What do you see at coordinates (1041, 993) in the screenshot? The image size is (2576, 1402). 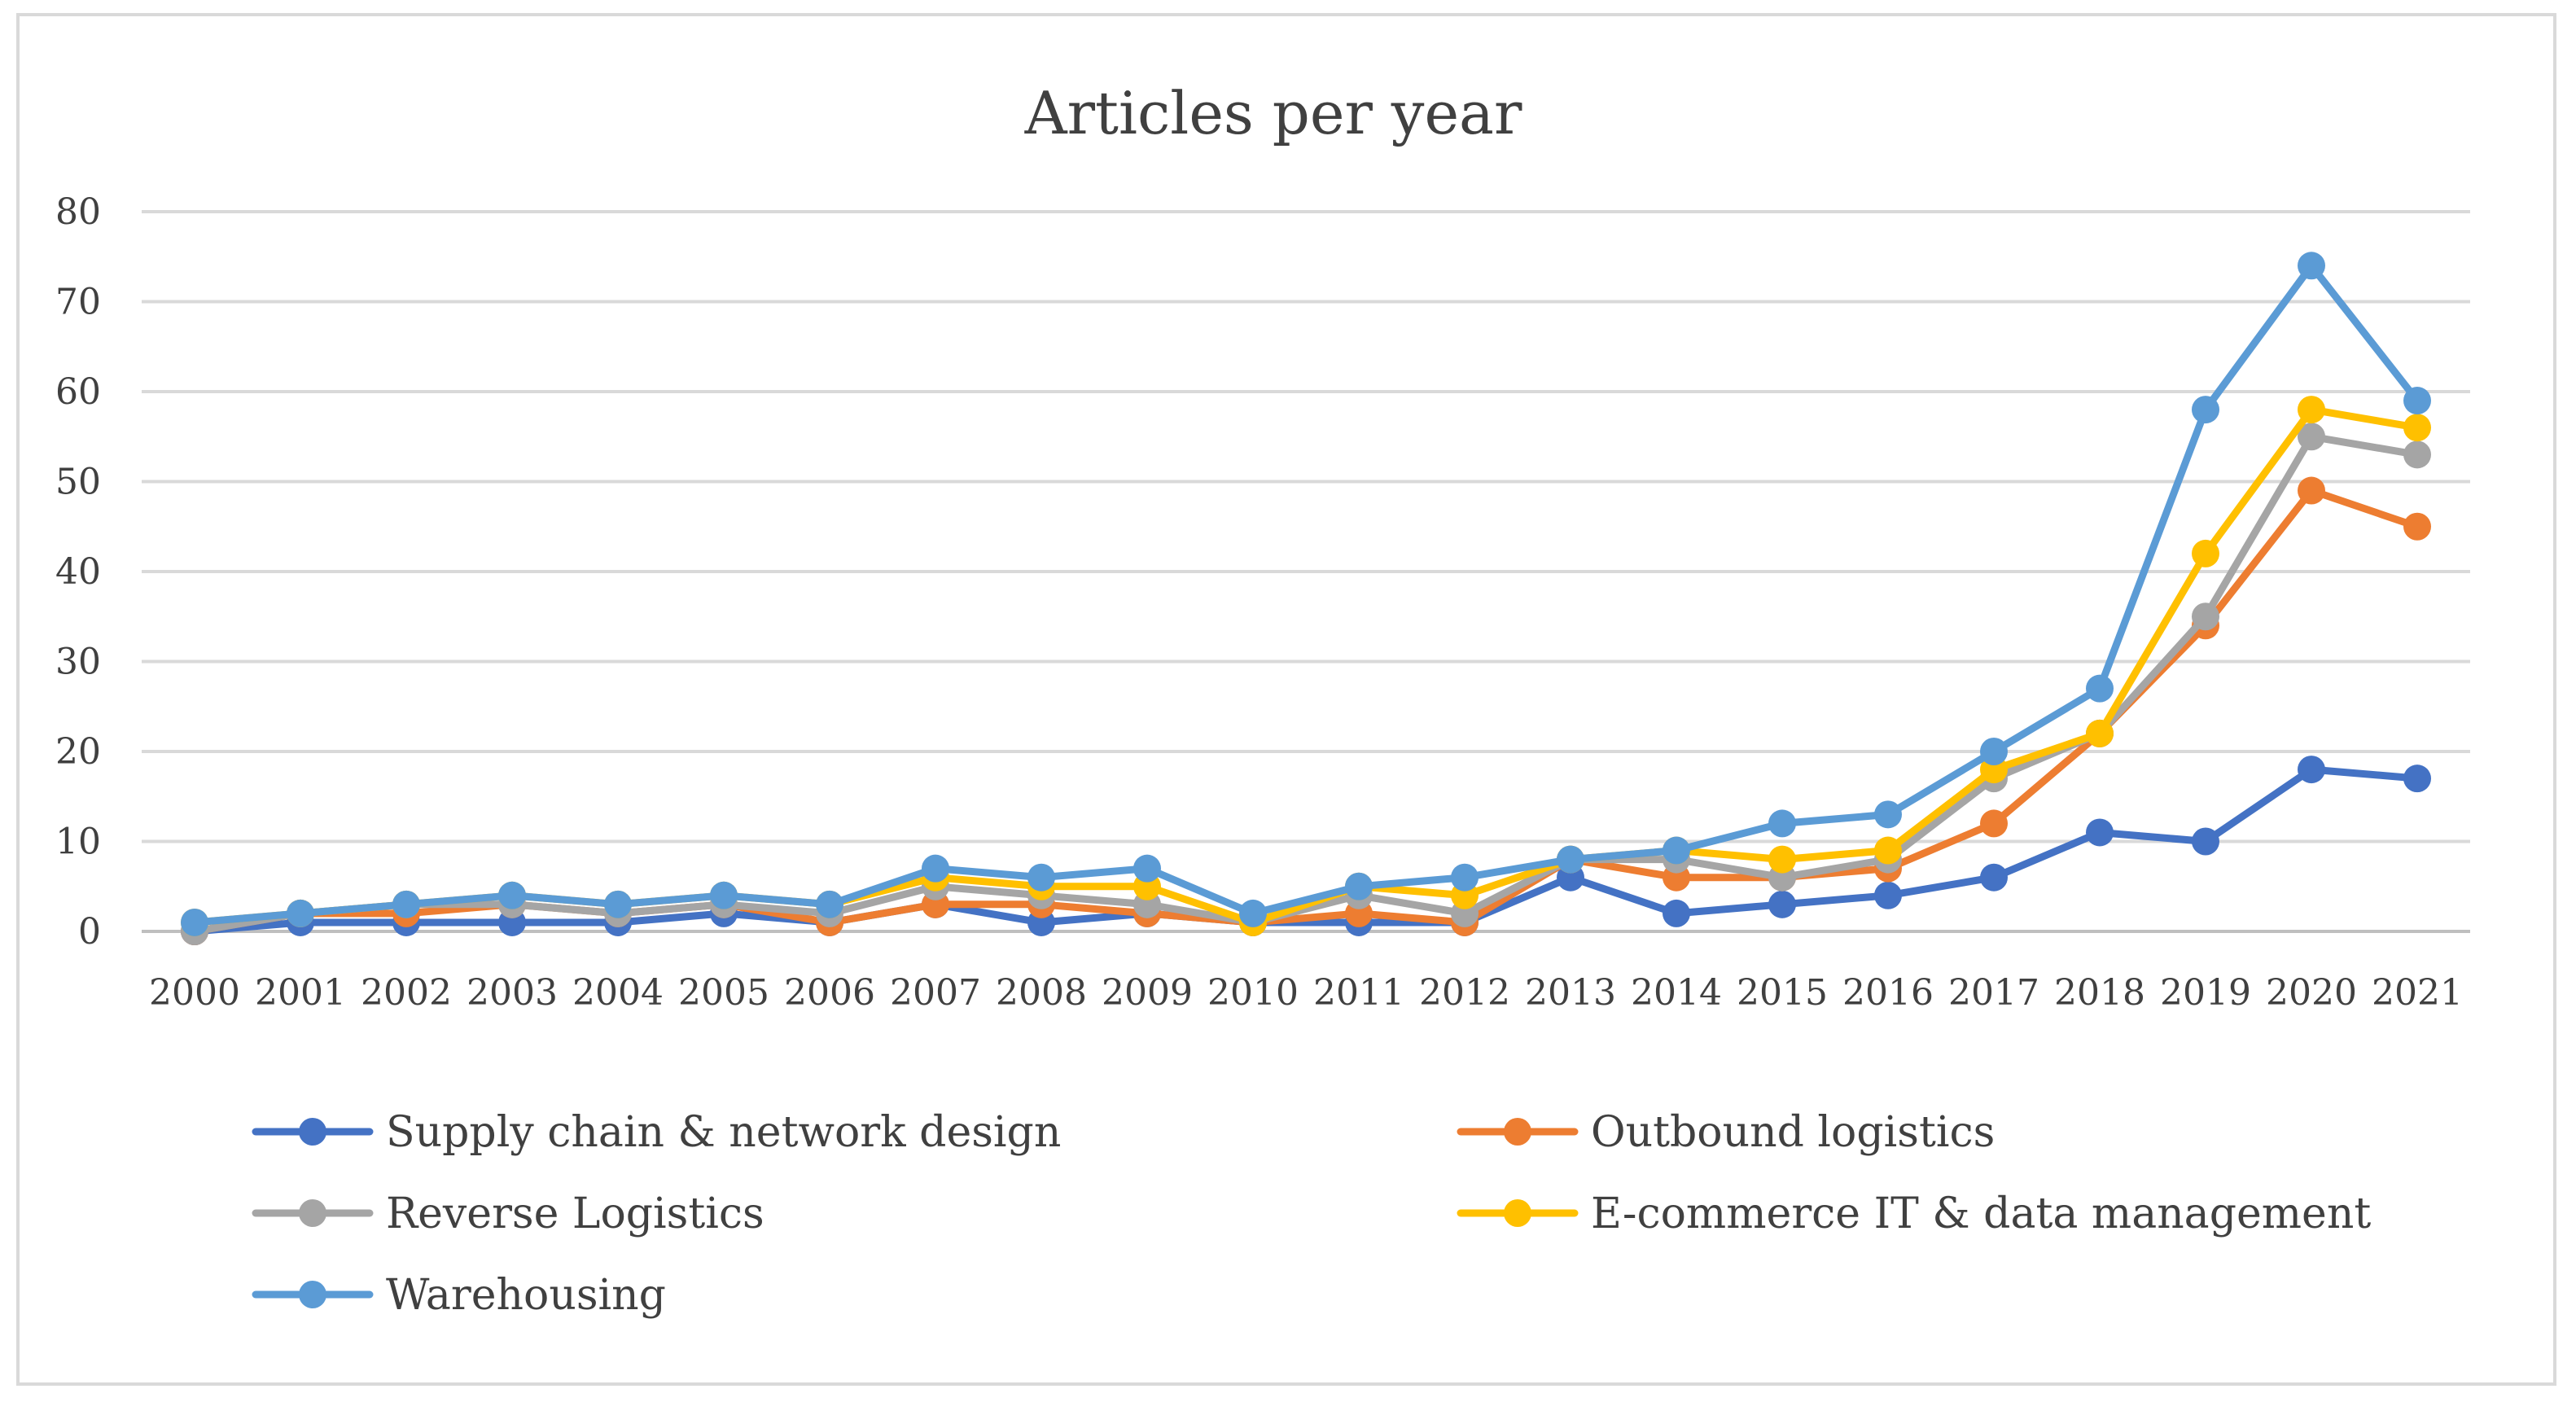 I see `x-tick-label: 2008` at bounding box center [1041, 993].